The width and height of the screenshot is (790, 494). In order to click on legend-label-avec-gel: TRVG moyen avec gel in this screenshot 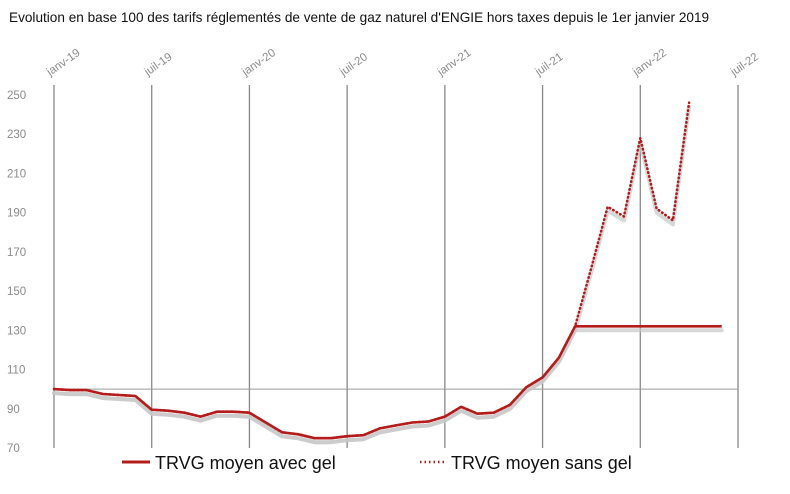, I will do `click(245, 463)`.